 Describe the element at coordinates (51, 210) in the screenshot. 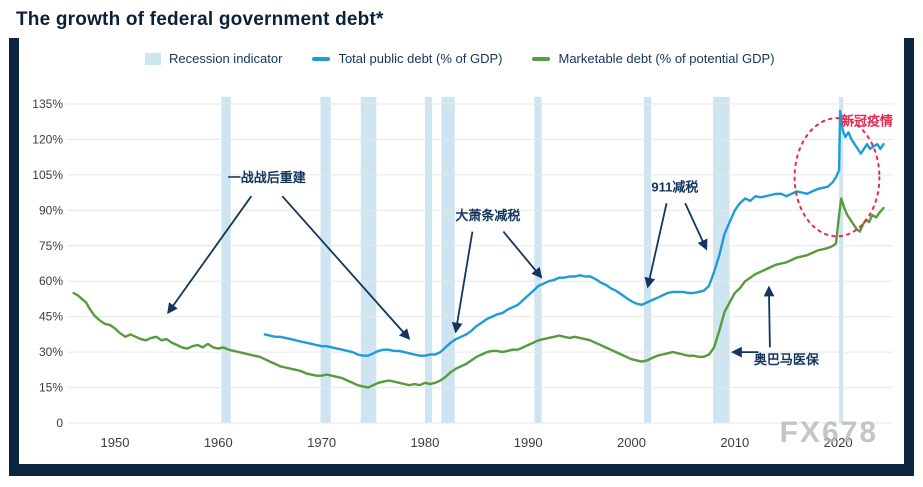

I see `y-axis-tick-label: 90%` at that location.